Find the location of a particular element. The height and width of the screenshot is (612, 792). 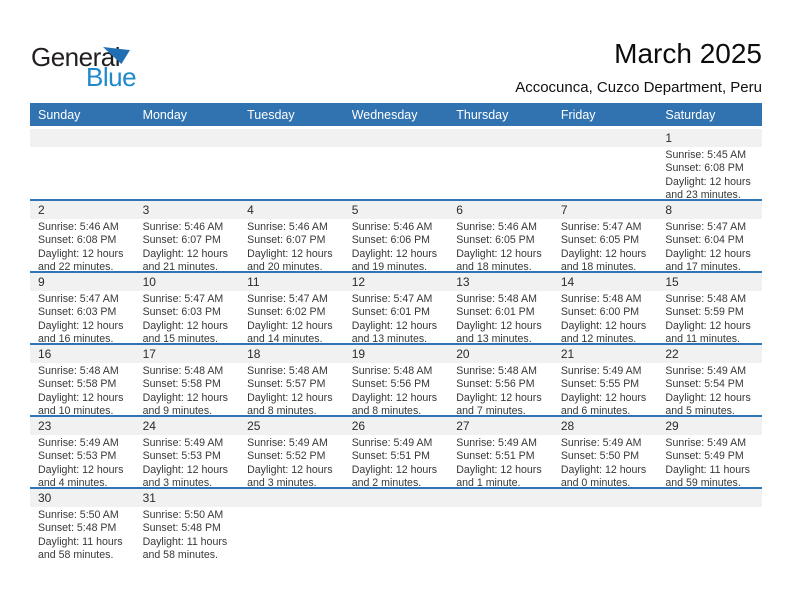

daylight2-text: and 11 minutes. is located at coordinates (702, 338).